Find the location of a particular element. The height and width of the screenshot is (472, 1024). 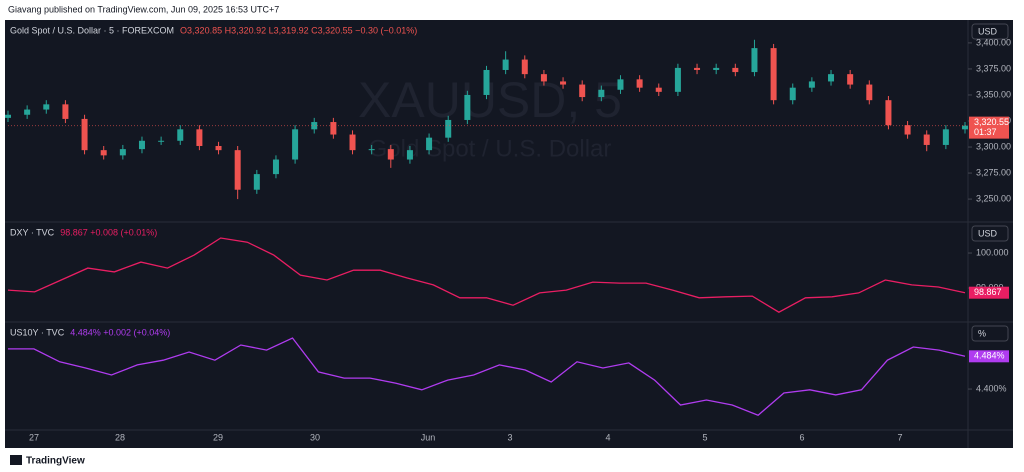

price-scale-unit-label: % is located at coordinates (982, 333).